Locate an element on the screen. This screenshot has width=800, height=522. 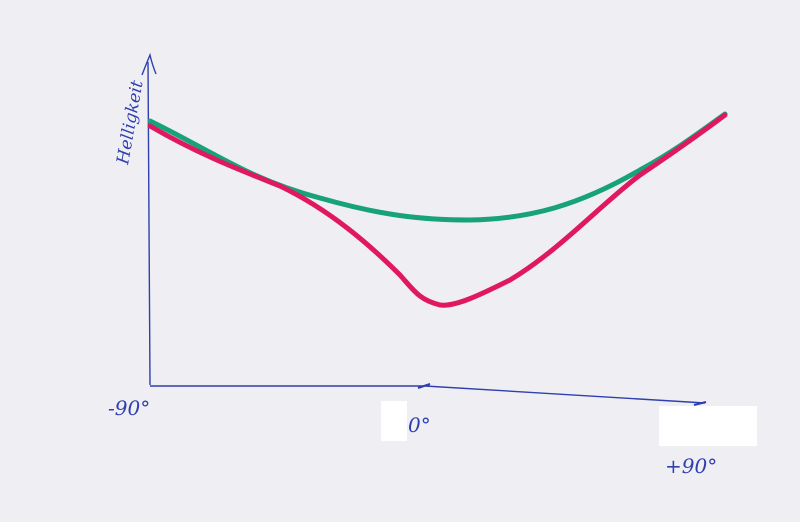
y-axis is located at coordinates (149, 223).